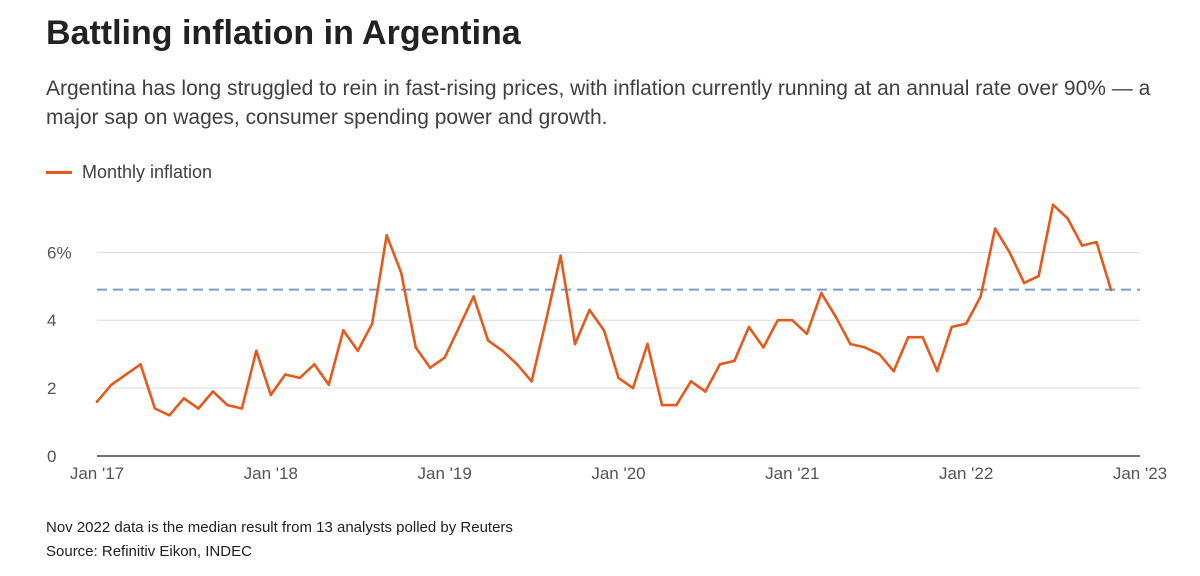 The width and height of the screenshot is (1200, 576). What do you see at coordinates (51, 456) in the screenshot?
I see `y-tick-label: 0` at bounding box center [51, 456].